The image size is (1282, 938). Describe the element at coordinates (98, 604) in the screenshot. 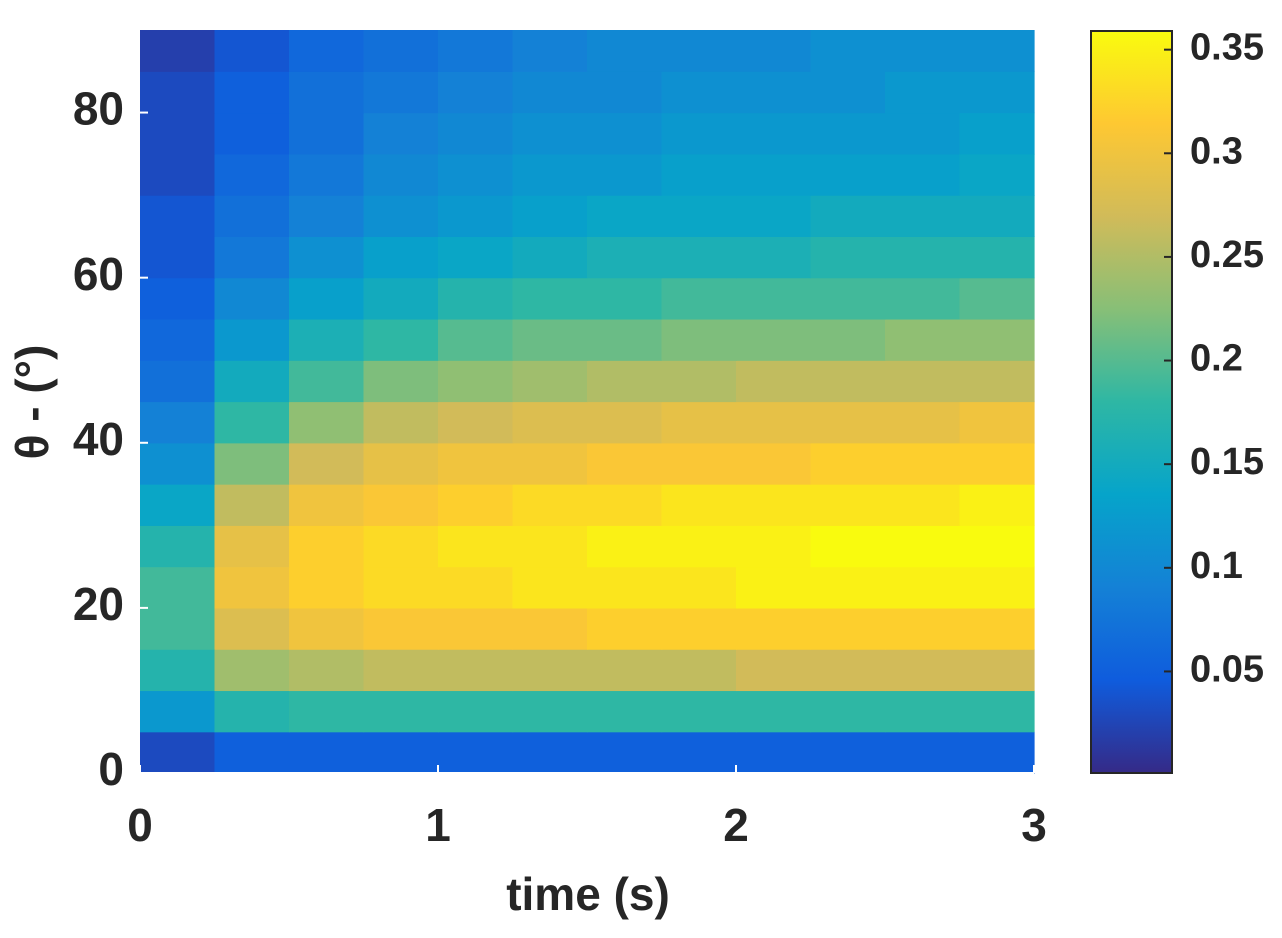

I see `y-tick-label: 20` at that location.